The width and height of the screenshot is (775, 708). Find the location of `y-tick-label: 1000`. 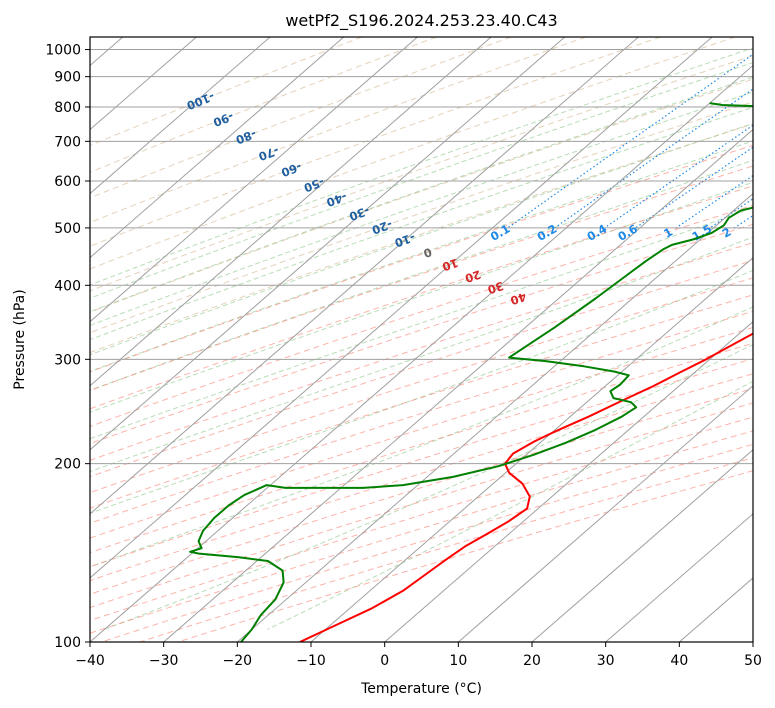

y-tick-label: 1000 is located at coordinates (63, 51).